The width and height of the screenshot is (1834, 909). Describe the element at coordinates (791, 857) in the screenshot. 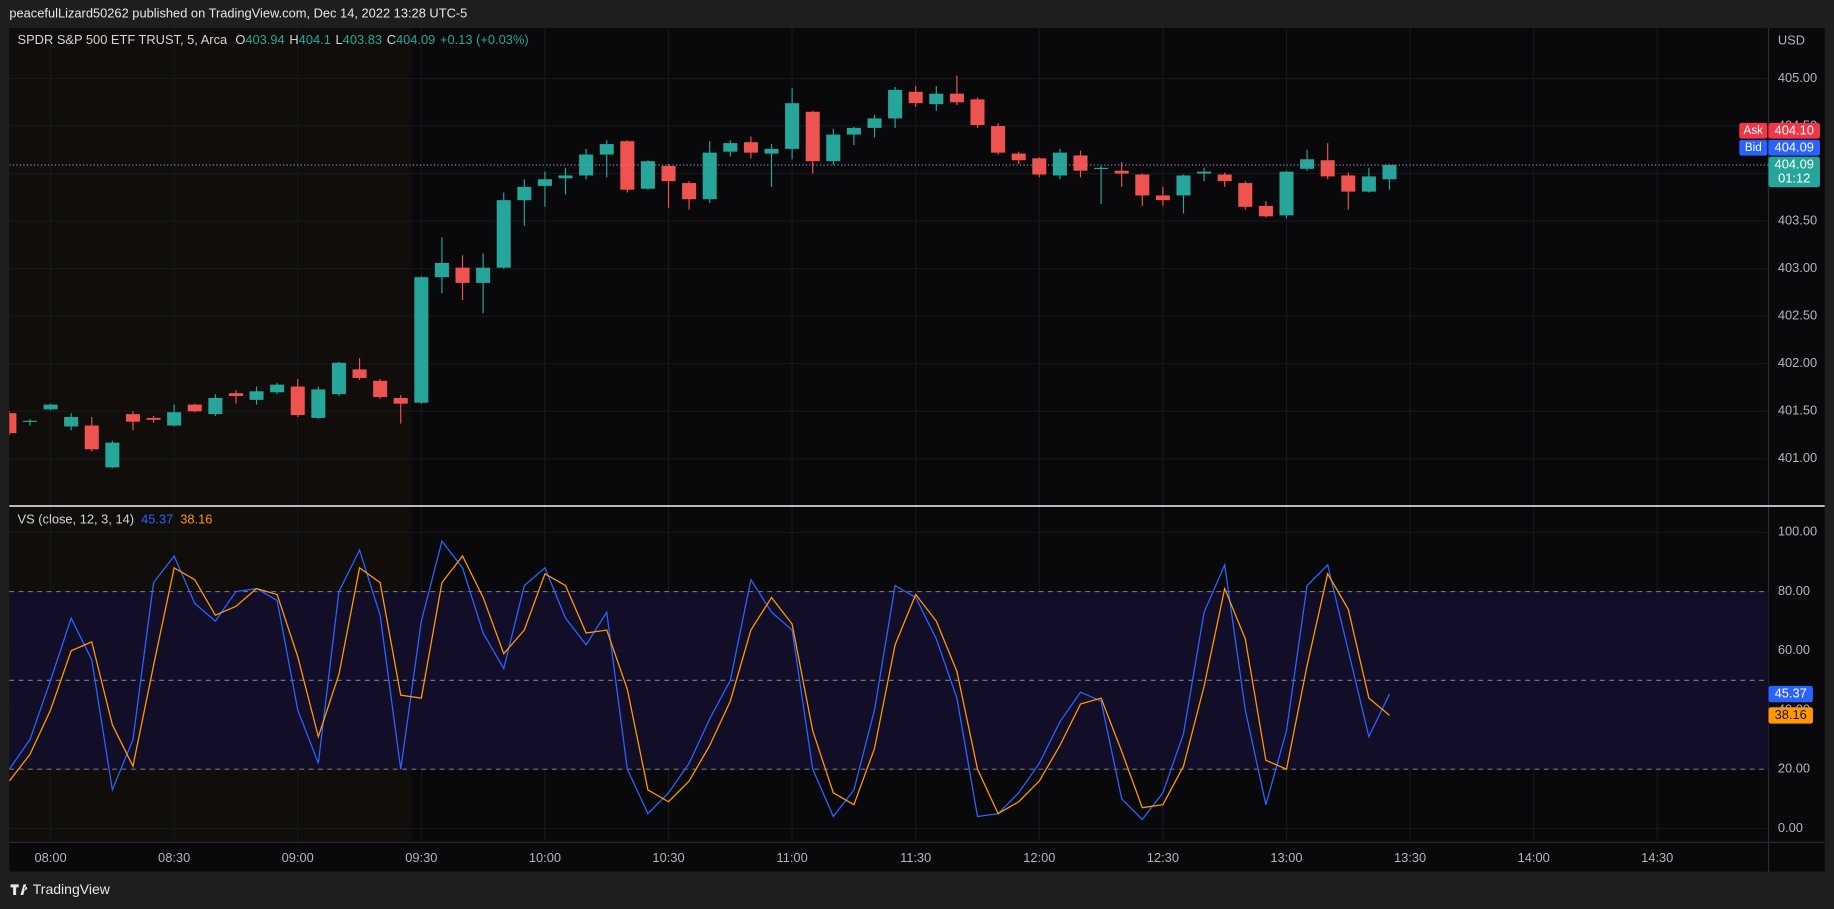

I see `time-tick-label: 11:00` at that location.